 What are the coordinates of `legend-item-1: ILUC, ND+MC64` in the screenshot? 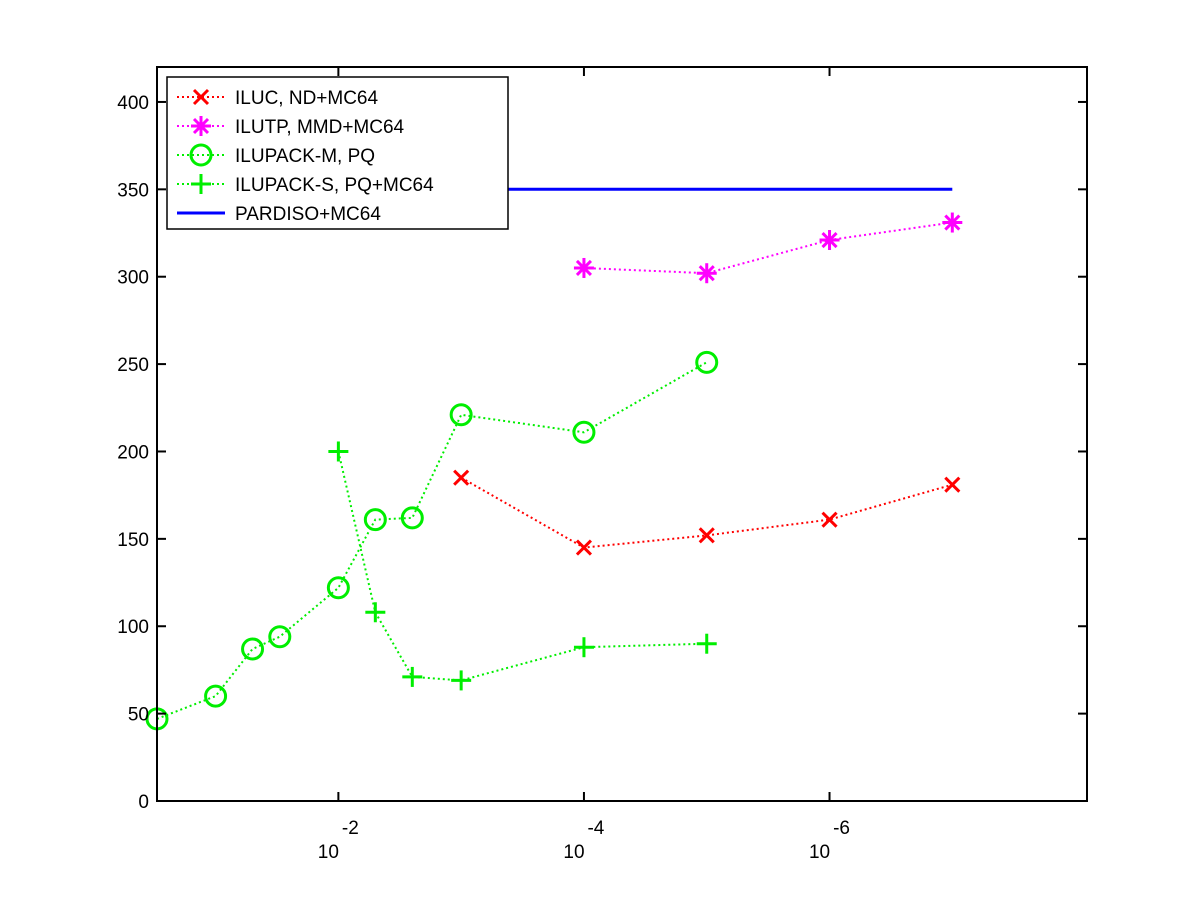 It's located at (277, 98).